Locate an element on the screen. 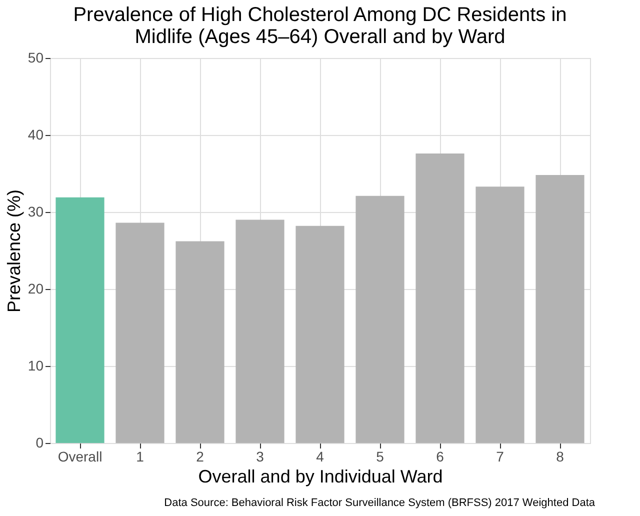 This screenshot has width=640, height=516. y-tick-label: 10 is located at coordinates (36, 366).